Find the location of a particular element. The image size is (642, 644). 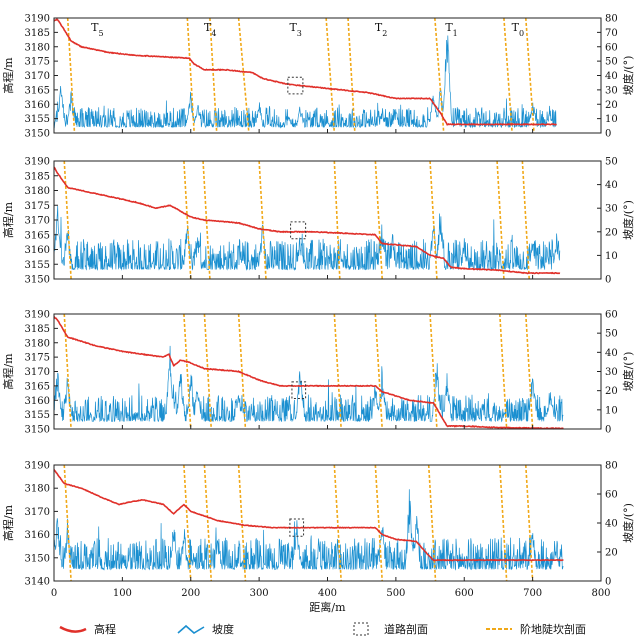

terrace-label: T0 is located at coordinates (518, 29).